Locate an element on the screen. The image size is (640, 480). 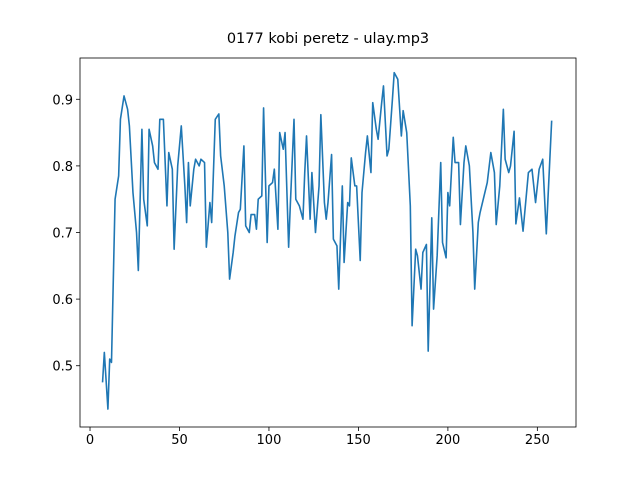
x-tick-label: 250 is located at coordinates (537, 440).